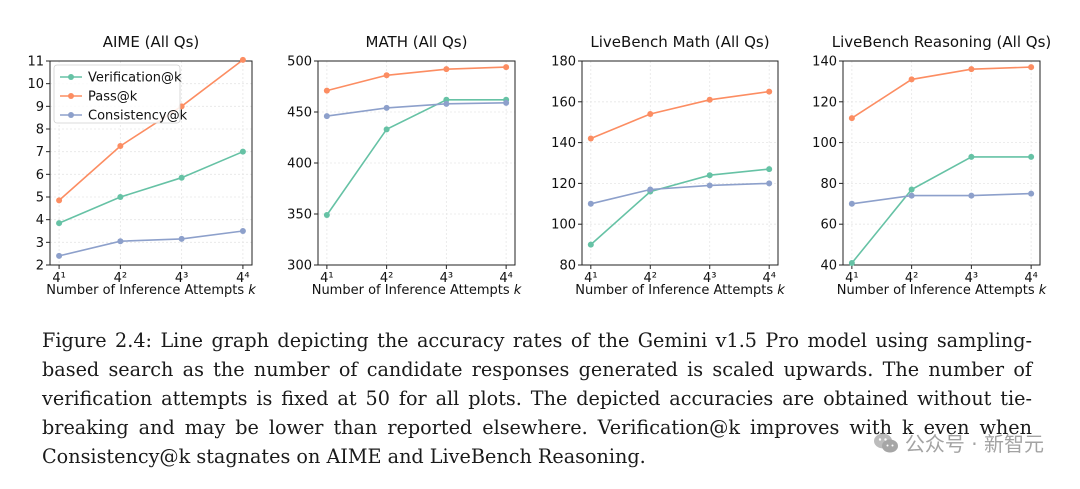  I want to click on y-tick-label: 7, so click(40, 152).